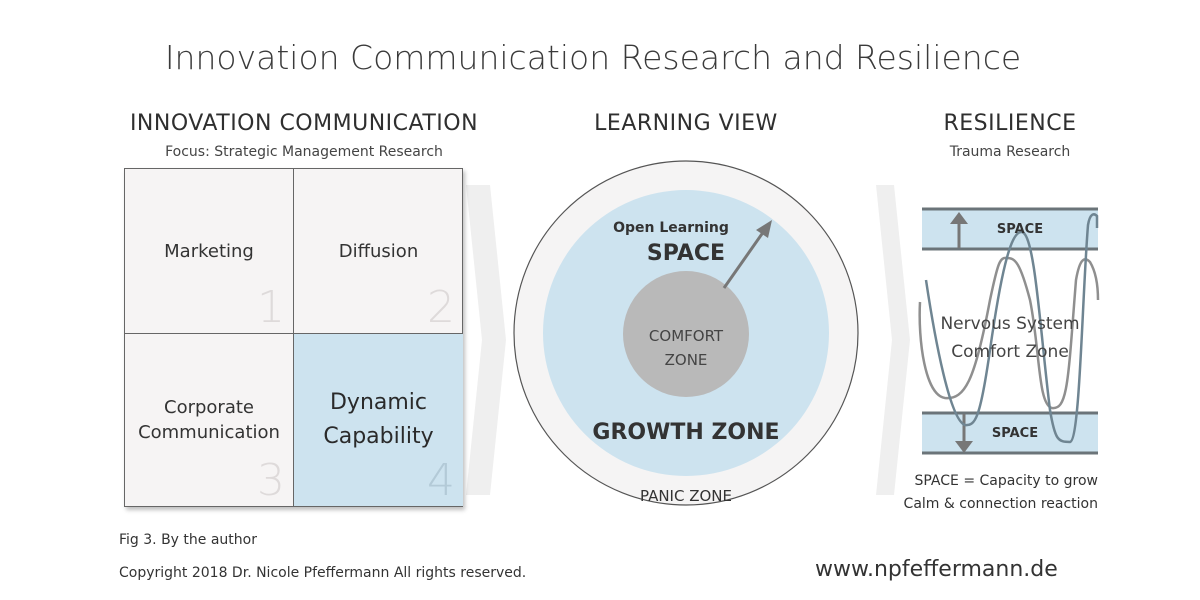  I want to click on figure-caption: Fig 3. By the author, so click(188, 540).